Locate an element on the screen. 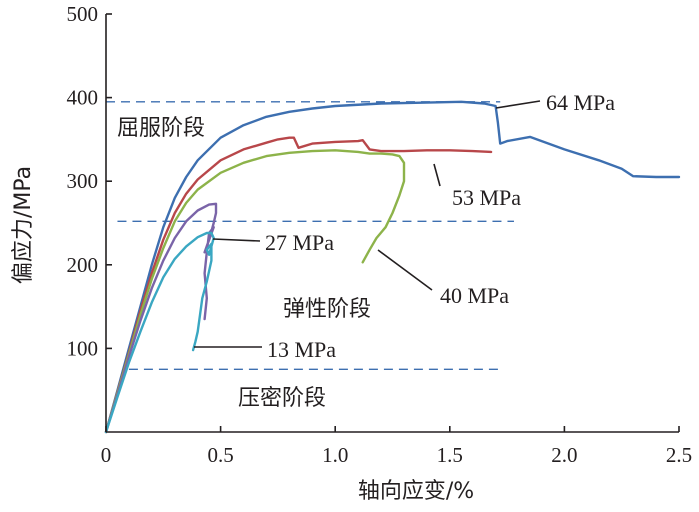  x-tick-label: 2.5 is located at coordinates (679, 455).